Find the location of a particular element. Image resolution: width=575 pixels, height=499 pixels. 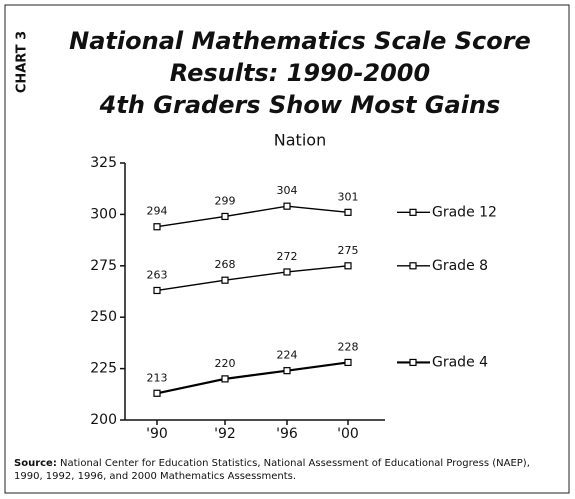

y-tick-label: 225 is located at coordinates (103, 369).